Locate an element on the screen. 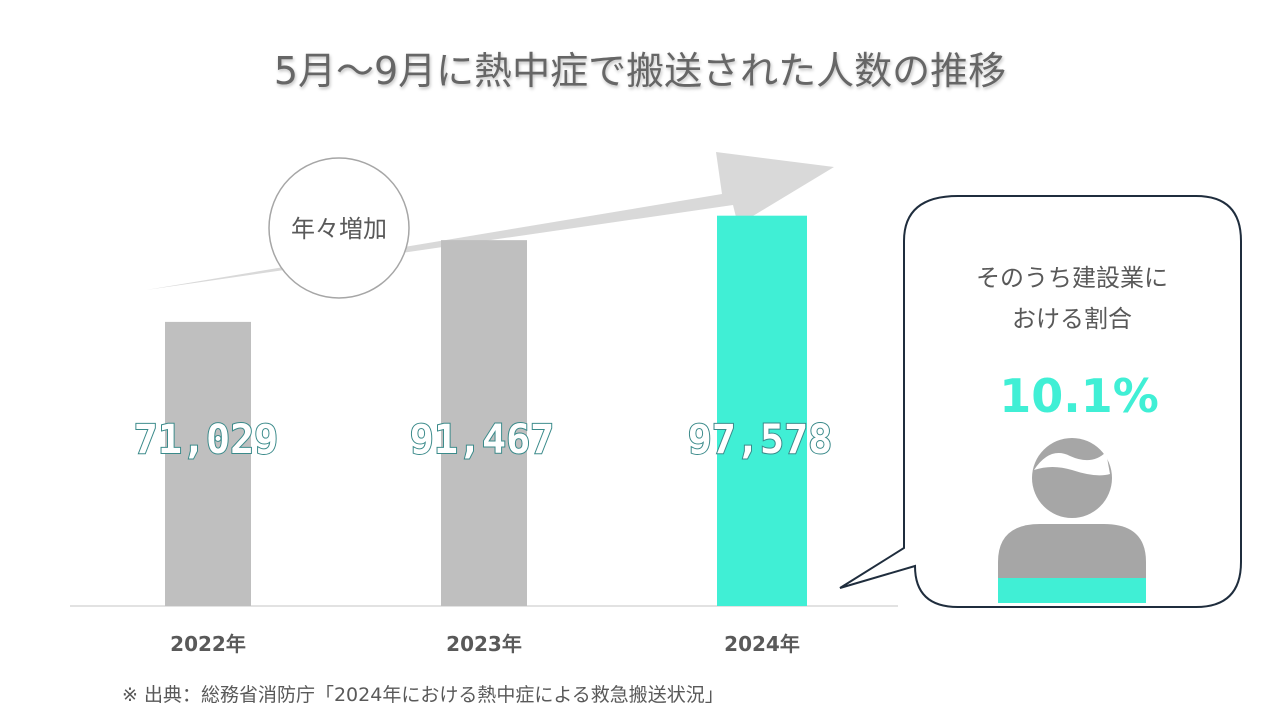 Image resolution: width=1280 pixels, height=720 pixels. callout-line1: そのうち建設業に is located at coordinates (1072, 278).